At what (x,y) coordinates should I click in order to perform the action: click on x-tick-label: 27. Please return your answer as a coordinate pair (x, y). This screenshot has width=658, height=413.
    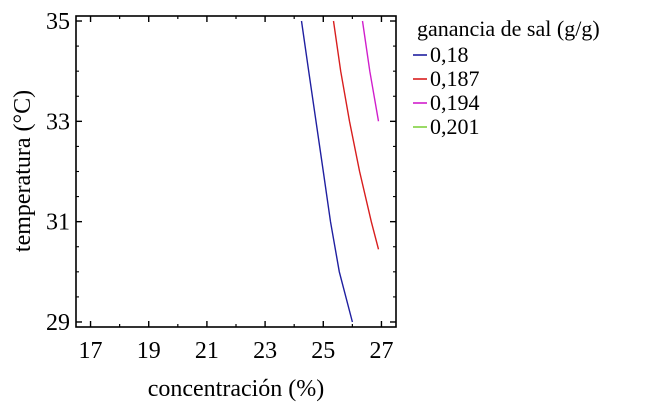
    Looking at the image, I should click on (381, 351).